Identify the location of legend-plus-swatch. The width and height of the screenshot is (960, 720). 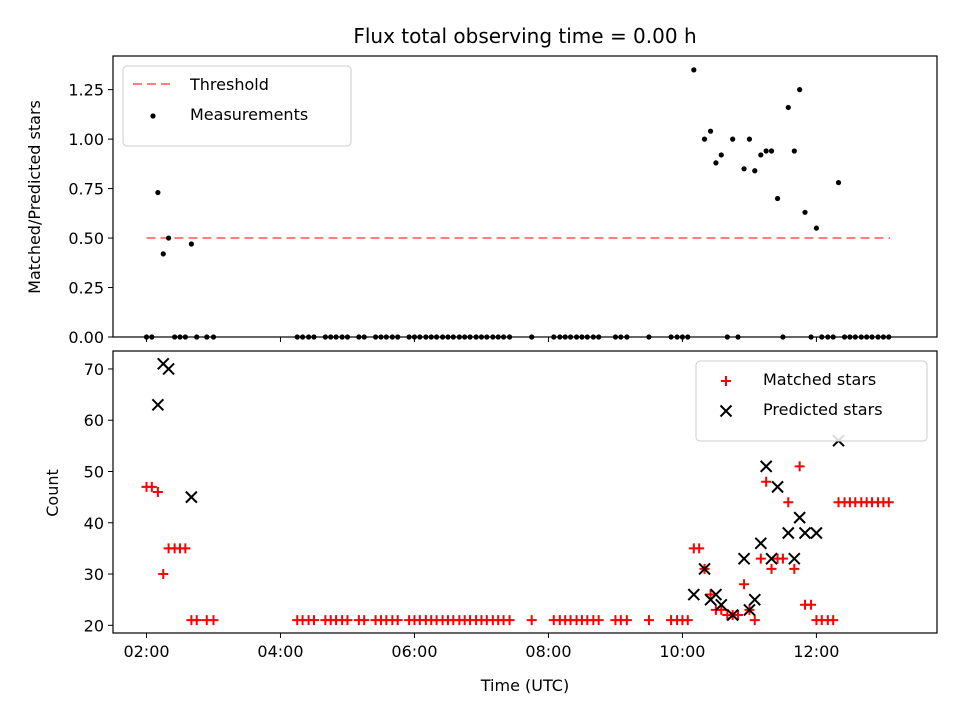
(726, 381).